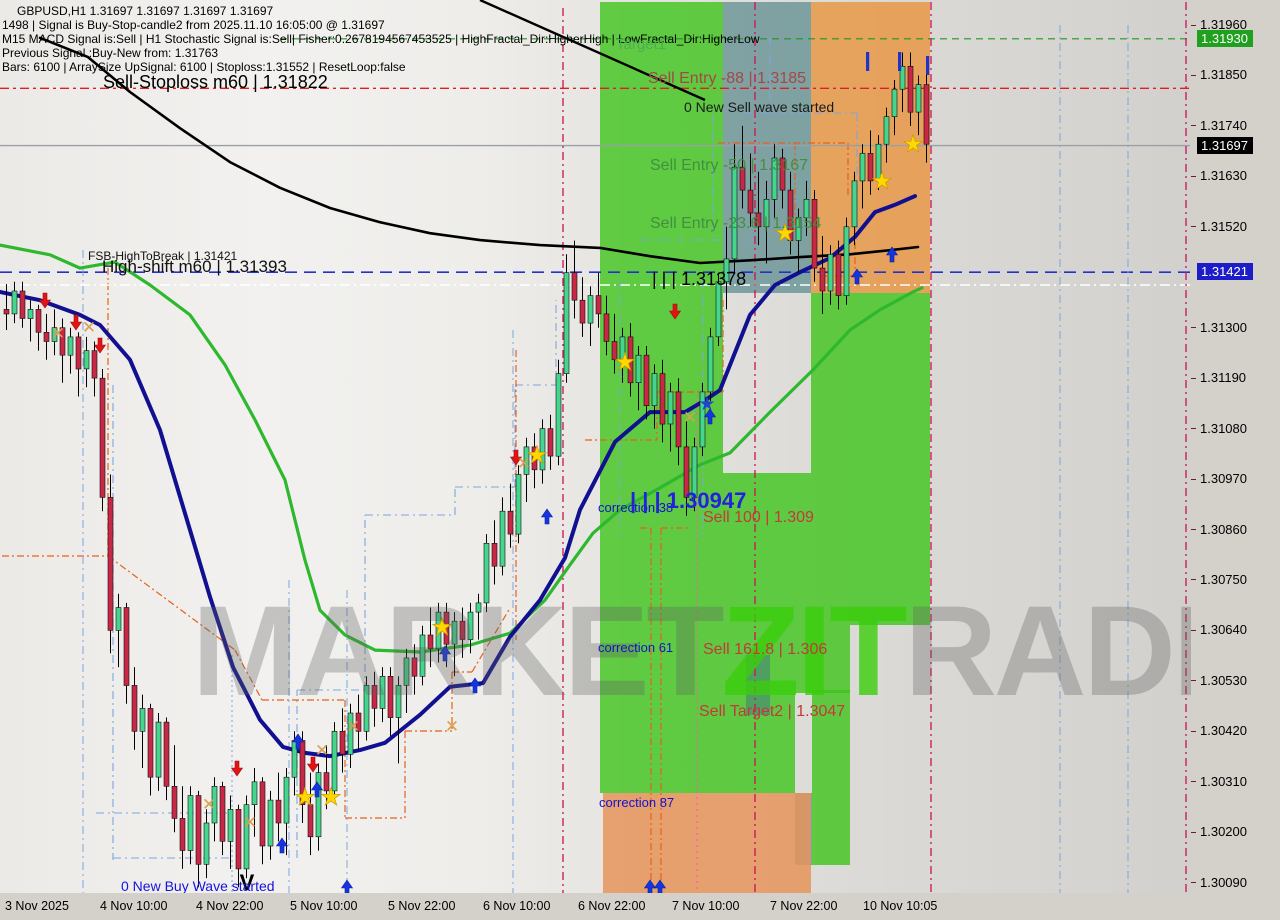  What do you see at coordinates (163, 256) in the screenshot?
I see `fsb-high-to-break-label: FSB-HighToBreak | 1.31421` at bounding box center [163, 256].